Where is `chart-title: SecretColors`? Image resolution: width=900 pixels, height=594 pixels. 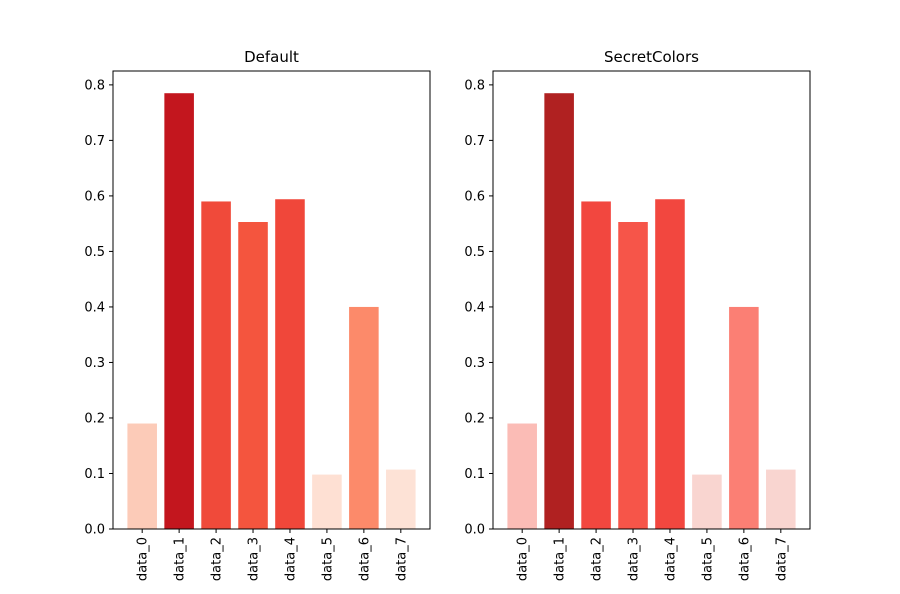 chart-title: SecretColors is located at coordinates (651, 57).